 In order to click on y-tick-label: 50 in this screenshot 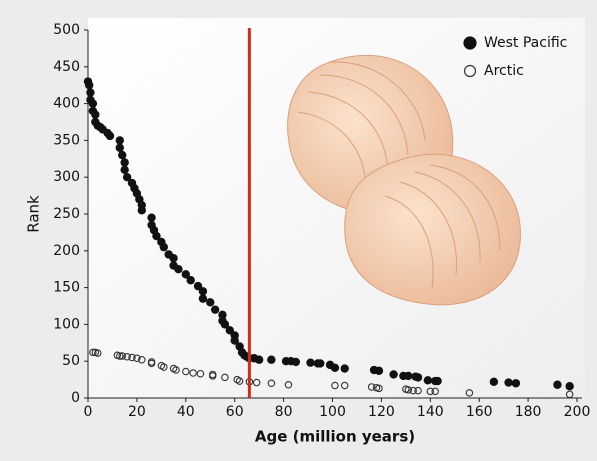, I will do `click(71, 361)`.